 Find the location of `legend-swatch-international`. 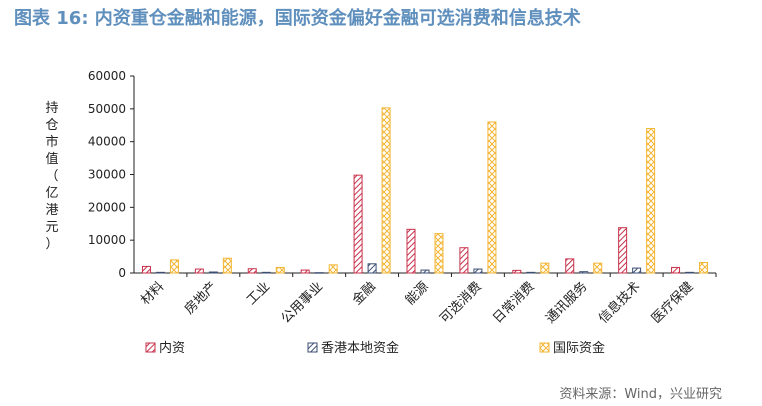

legend-swatch-international is located at coordinates (544, 347).